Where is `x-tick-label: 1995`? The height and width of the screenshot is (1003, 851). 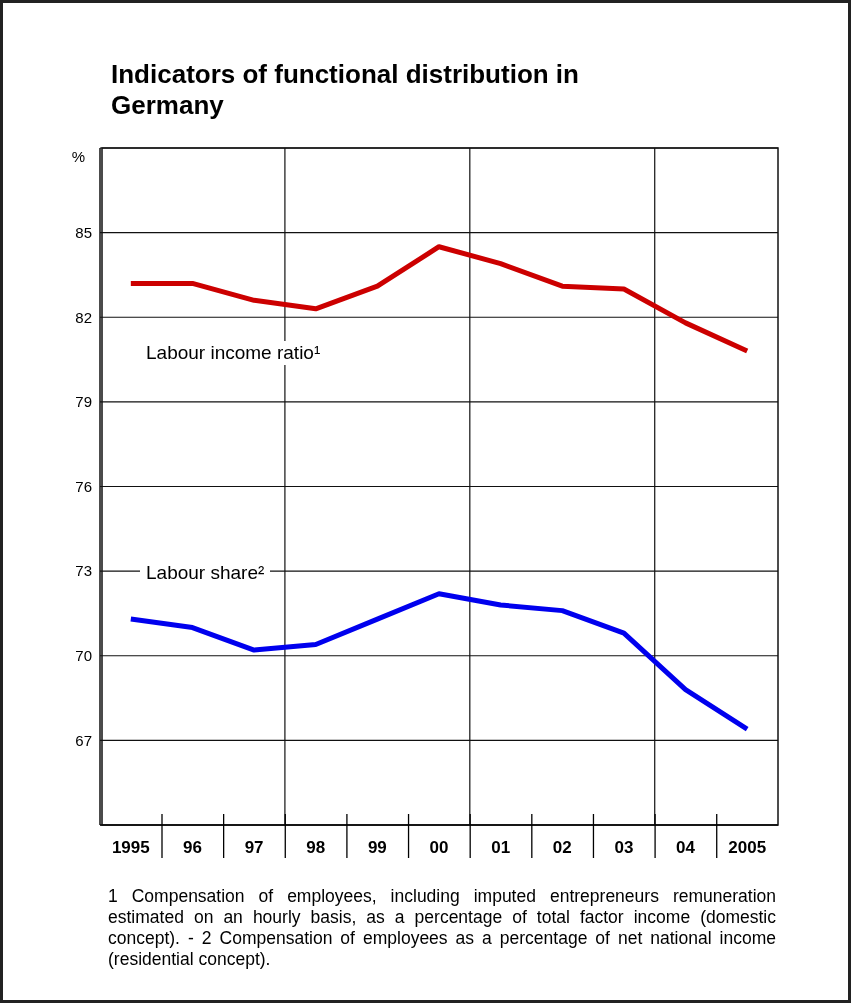 x-tick-label: 1995 is located at coordinates (130, 847).